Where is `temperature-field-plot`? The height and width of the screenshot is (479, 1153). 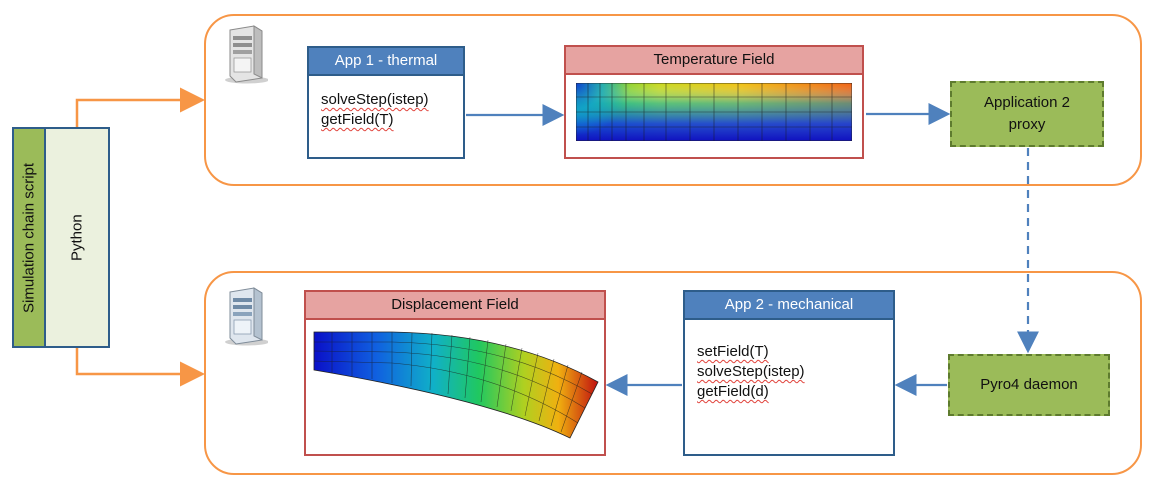 temperature-field-plot is located at coordinates (714, 112).